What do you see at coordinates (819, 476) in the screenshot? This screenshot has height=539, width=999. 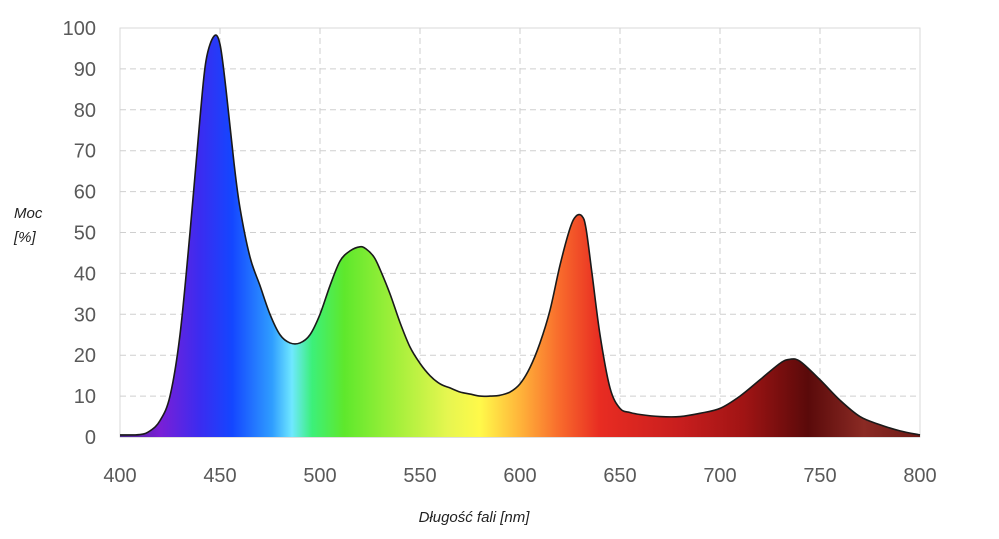 I see `x-tick-label: 750` at bounding box center [819, 476].